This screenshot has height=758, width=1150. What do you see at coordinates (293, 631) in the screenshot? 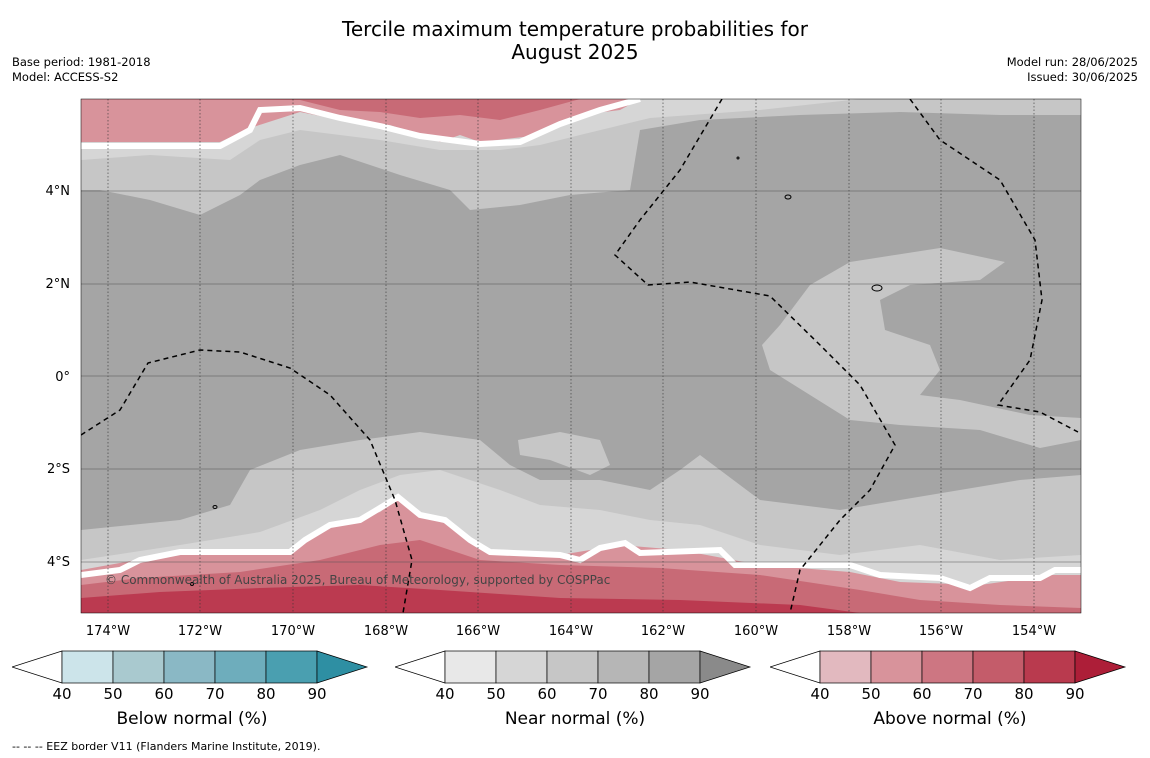
I see `longitude-label: 170°W` at bounding box center [293, 631].